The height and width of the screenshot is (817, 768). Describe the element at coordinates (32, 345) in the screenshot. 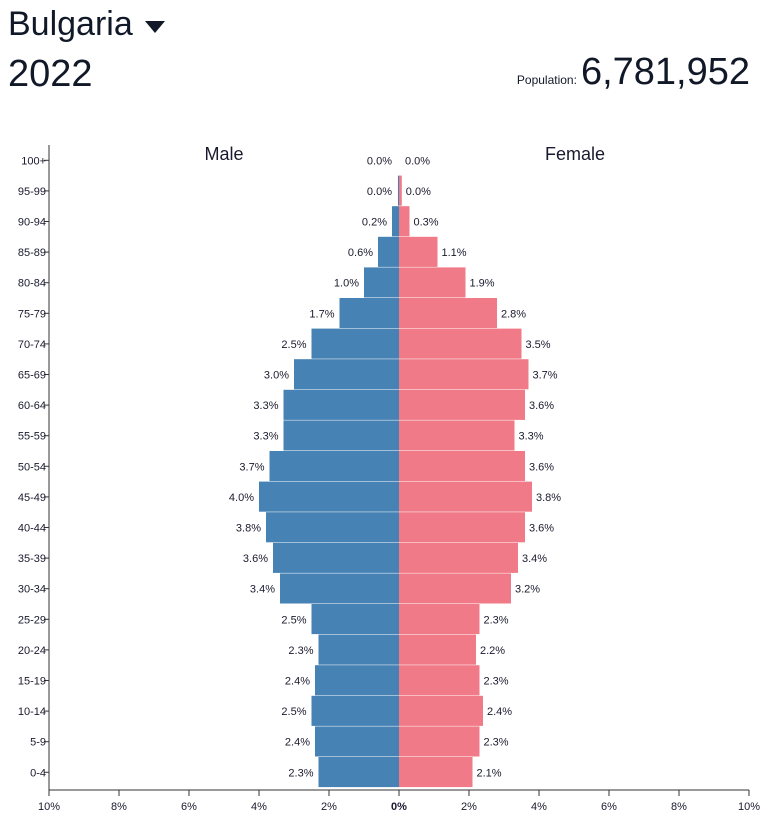

I see `age-group-label: 70-74` at that location.